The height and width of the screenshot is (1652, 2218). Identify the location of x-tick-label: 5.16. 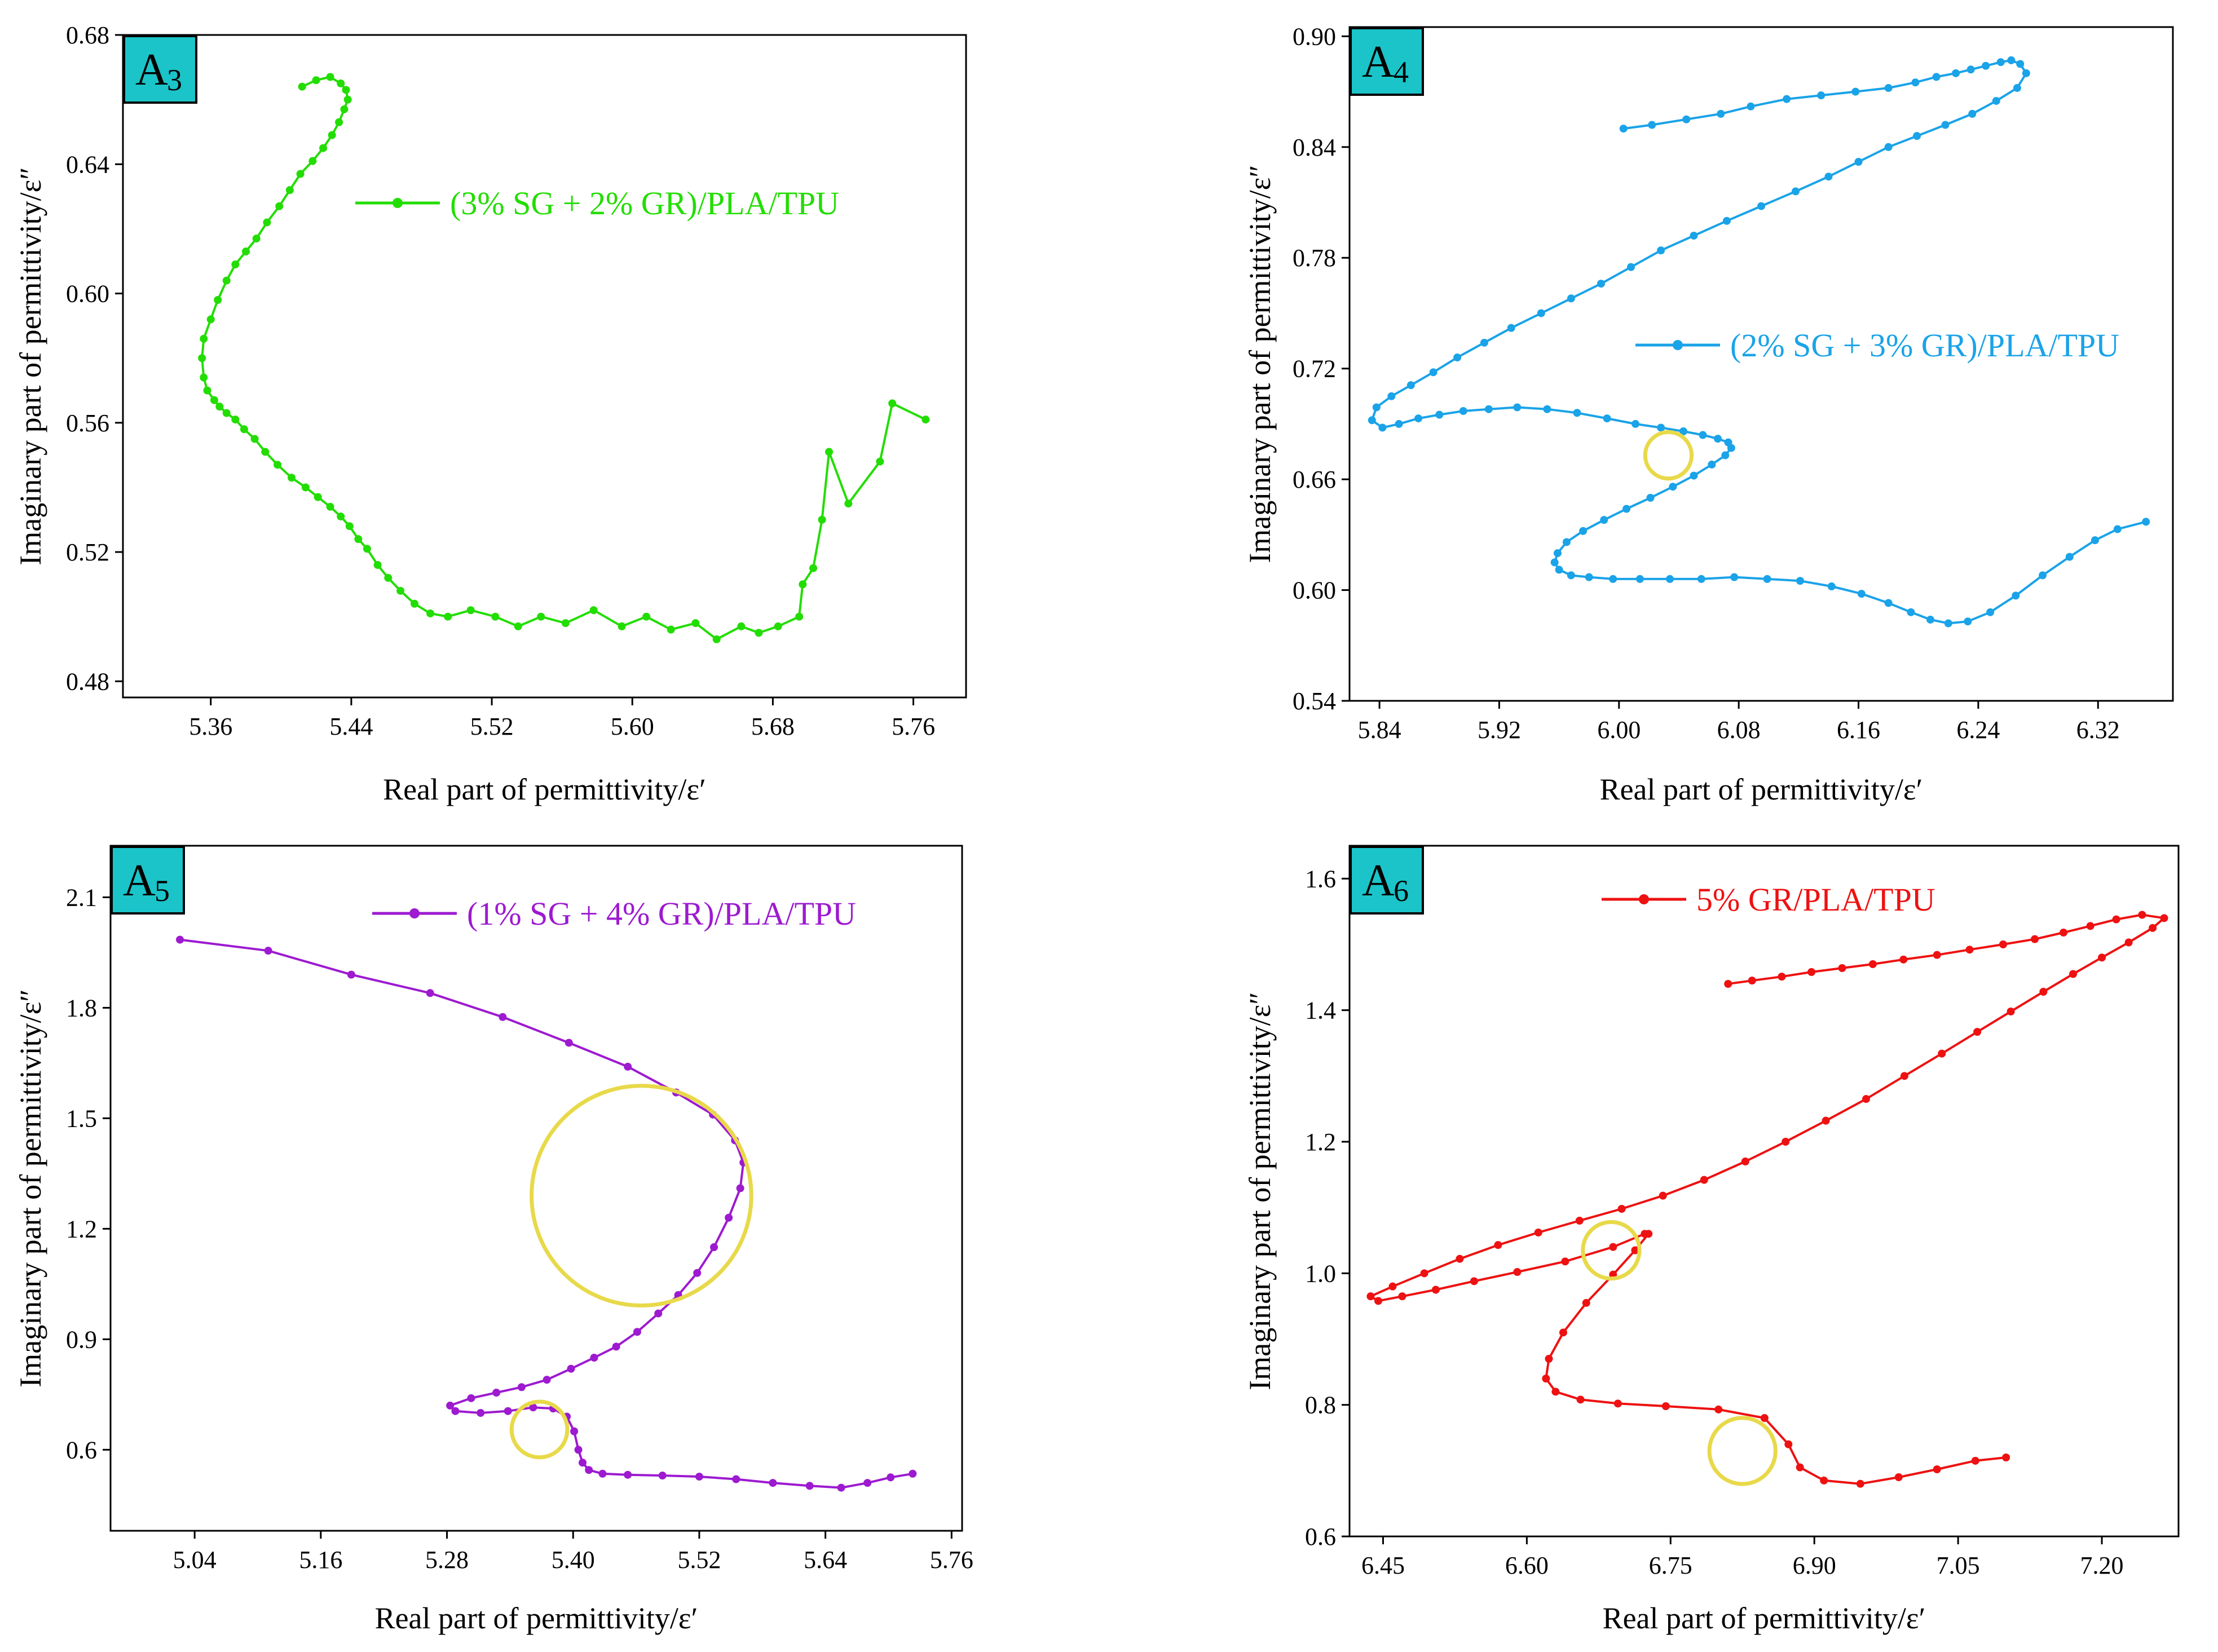
(320, 1560).